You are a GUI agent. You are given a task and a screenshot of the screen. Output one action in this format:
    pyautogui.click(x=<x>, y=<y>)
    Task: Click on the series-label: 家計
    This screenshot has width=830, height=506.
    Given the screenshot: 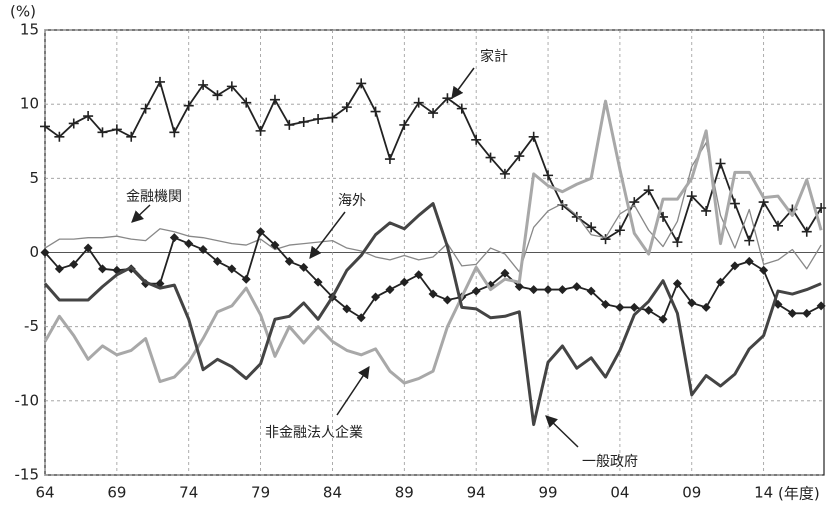 What is the action you would take?
    pyautogui.click(x=494, y=56)
    